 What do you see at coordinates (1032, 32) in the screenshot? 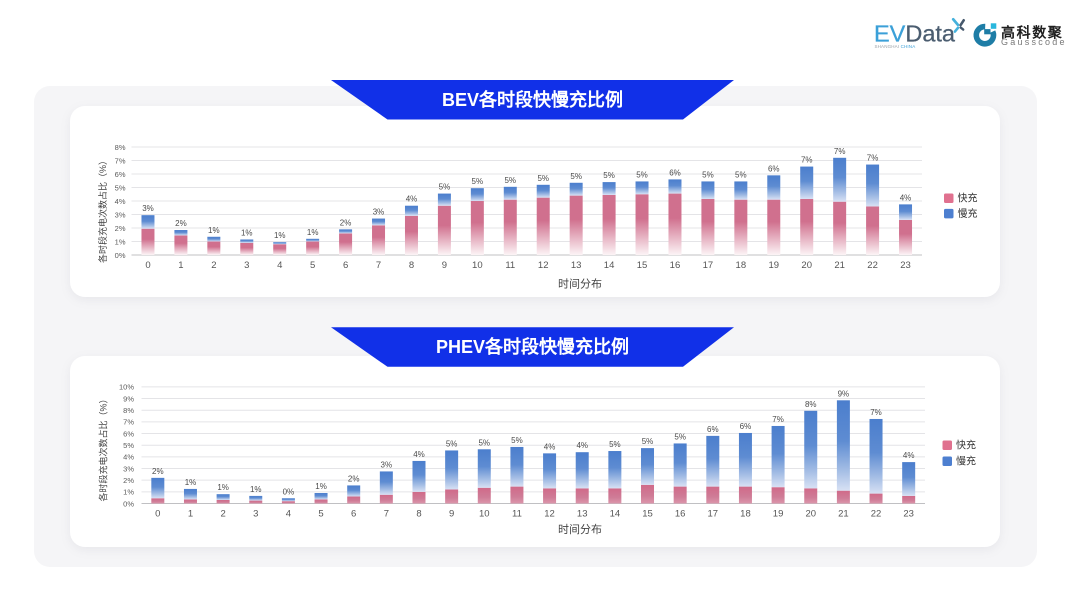
I see `svg-text: 高科数聚` at bounding box center [1032, 32].